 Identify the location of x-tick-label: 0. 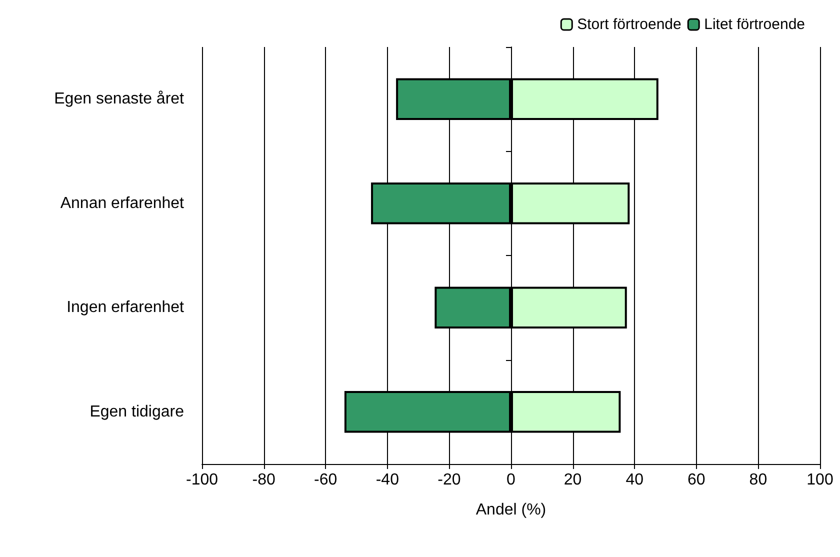
(511, 480).